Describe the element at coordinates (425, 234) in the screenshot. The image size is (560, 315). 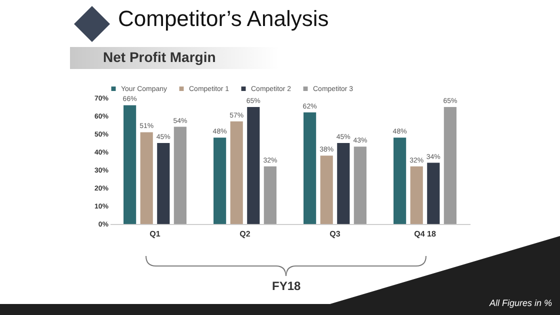
I see `x-tick-label: Q4 18` at that location.